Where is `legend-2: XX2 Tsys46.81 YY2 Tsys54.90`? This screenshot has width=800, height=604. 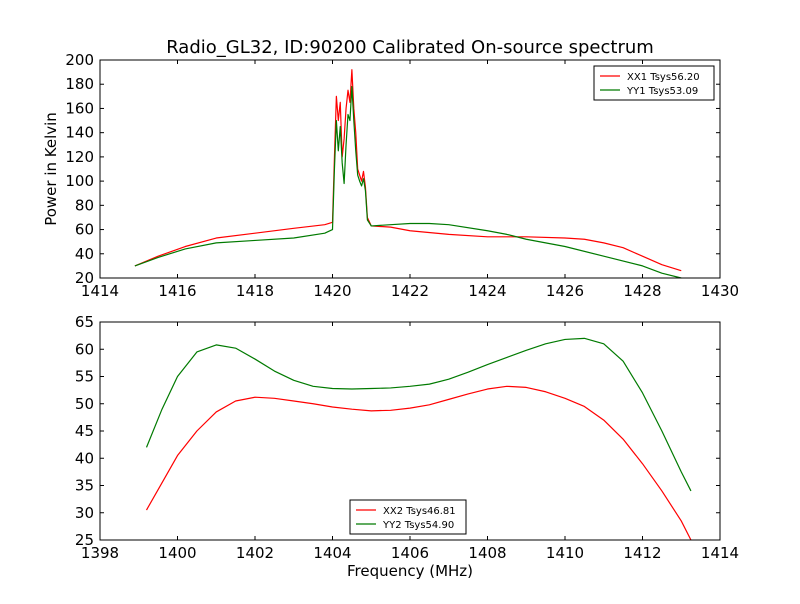 legend-2: XX2 Tsys46.81 YY2 Tsys54.90 is located at coordinates (408, 517).